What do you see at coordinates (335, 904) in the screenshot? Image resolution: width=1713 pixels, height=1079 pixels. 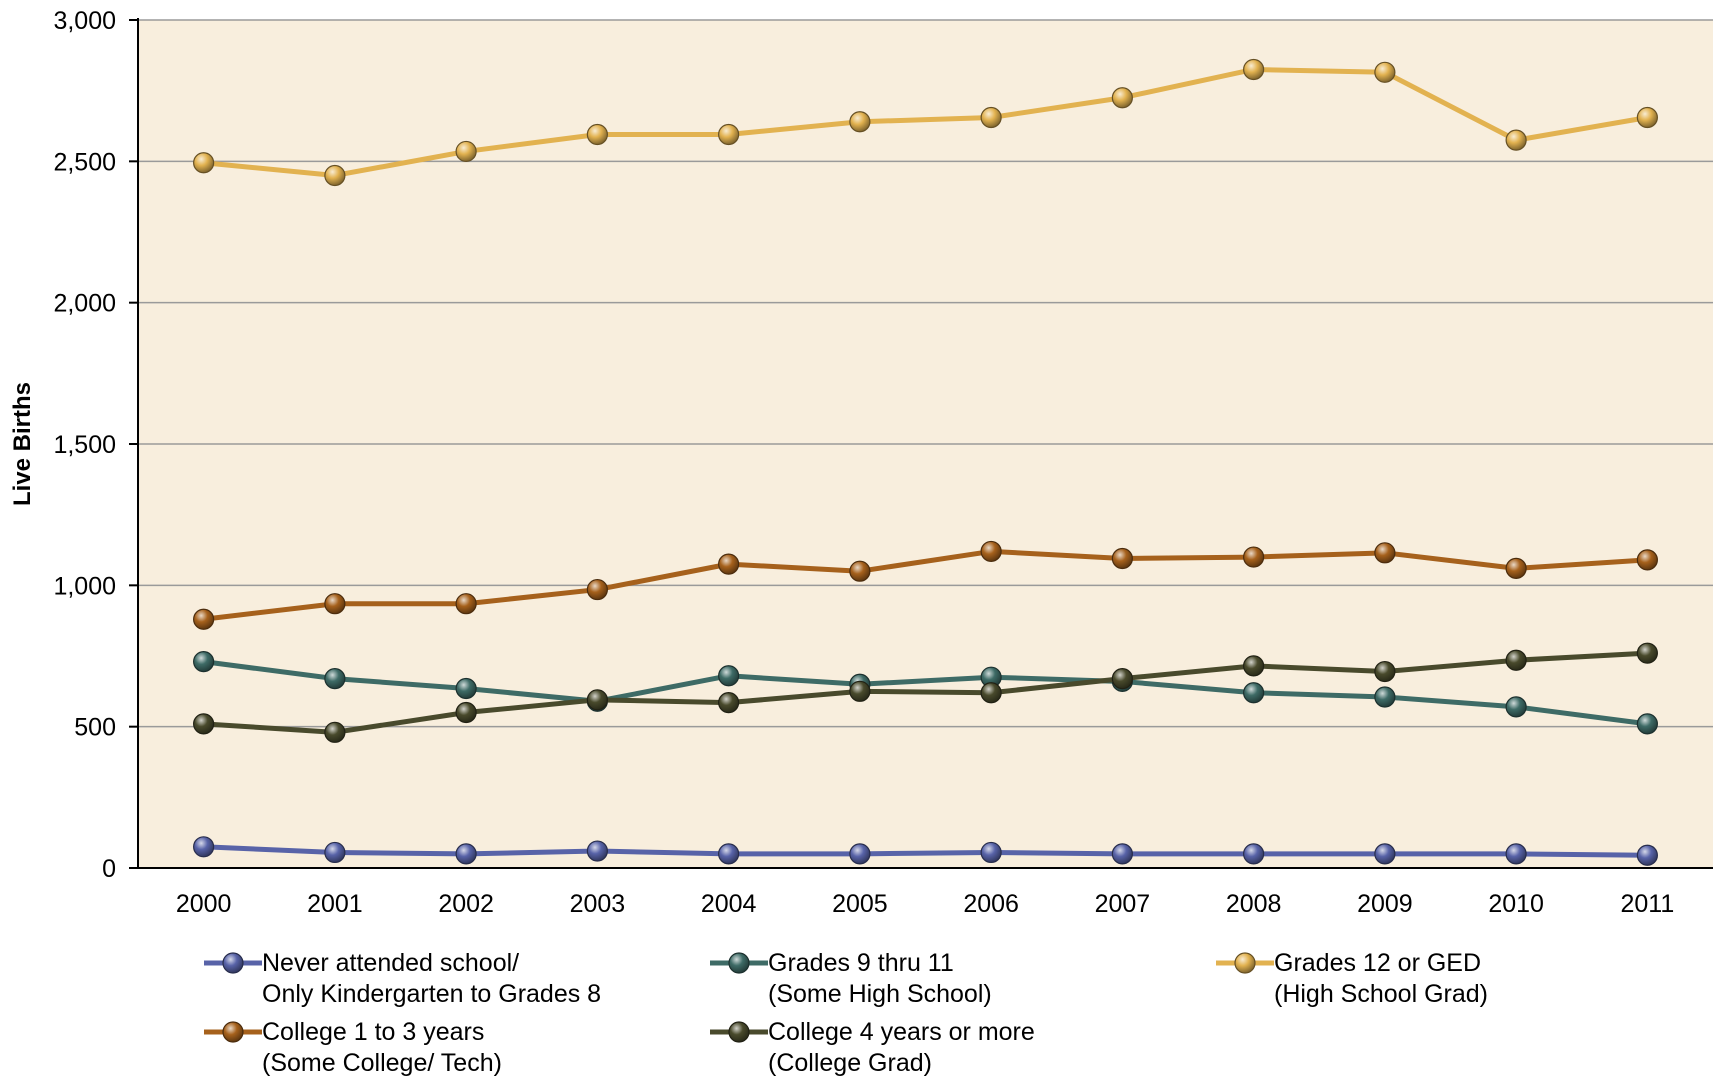 I see `x-tick-label: 2001` at bounding box center [335, 904].